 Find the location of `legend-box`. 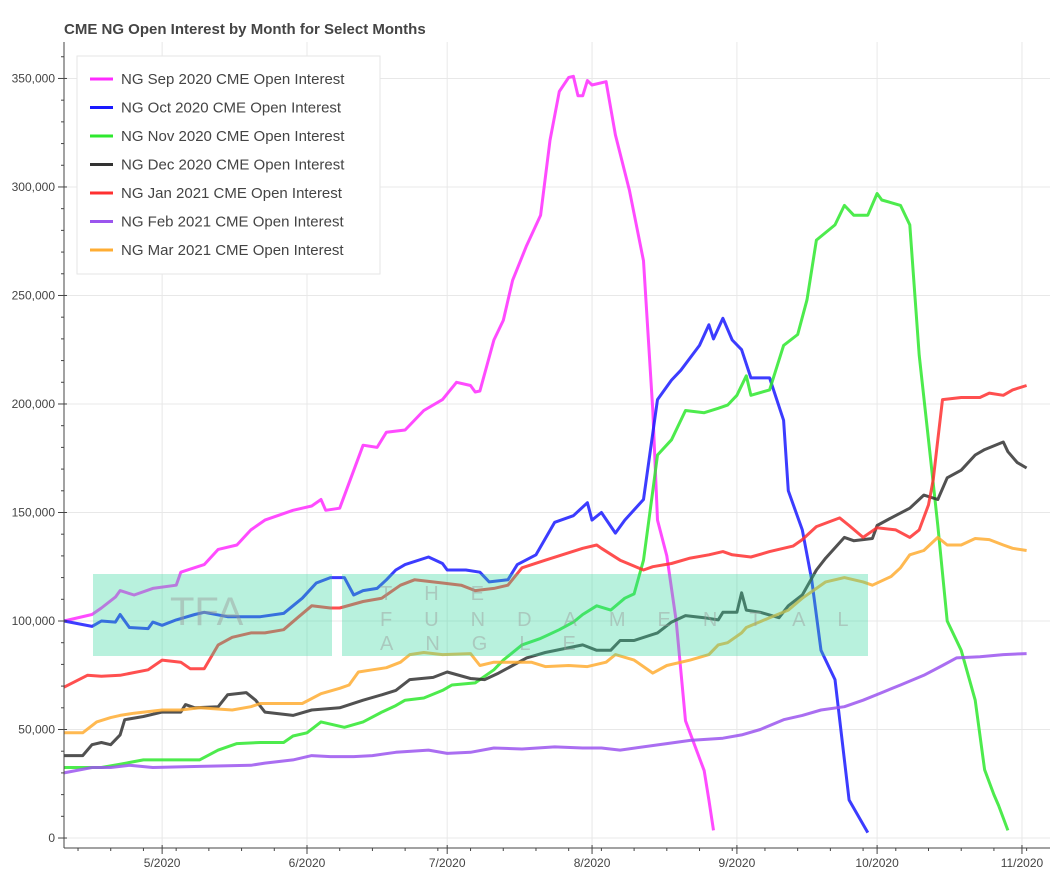

legend-box is located at coordinates (228, 165).